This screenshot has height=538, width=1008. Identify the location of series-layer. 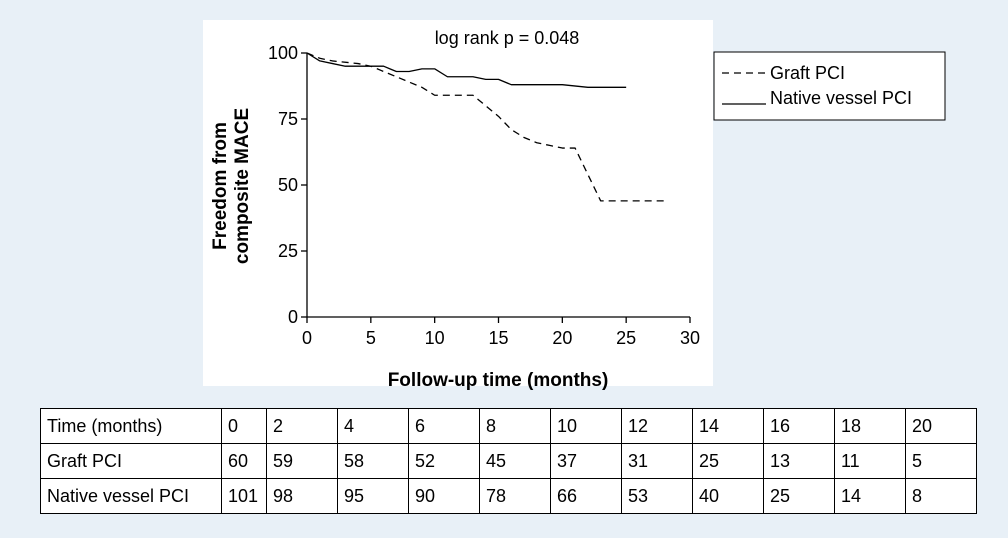
(485, 127).